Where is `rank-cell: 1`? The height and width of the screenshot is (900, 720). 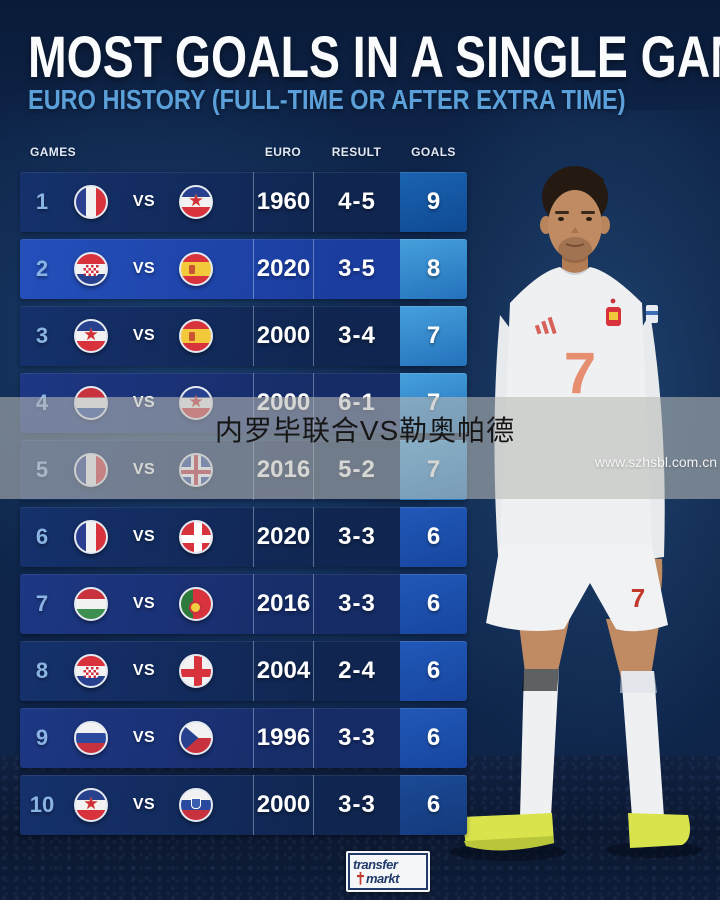
rank-cell: 1 is located at coordinates (42, 201).